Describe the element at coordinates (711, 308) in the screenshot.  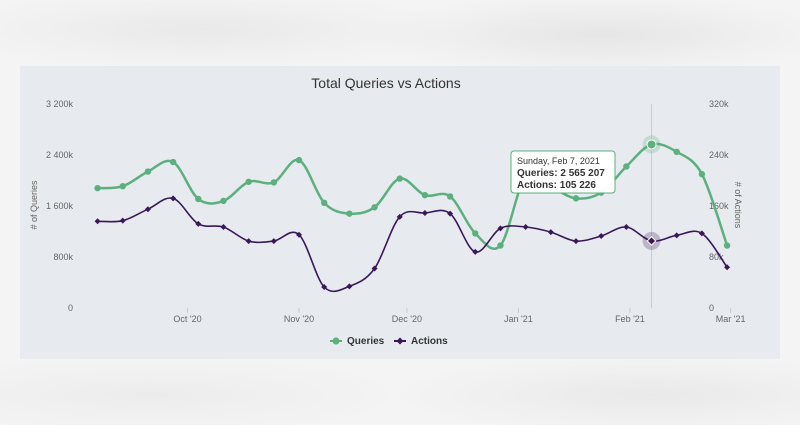
I see `y-right-tick-label: 0` at that location.